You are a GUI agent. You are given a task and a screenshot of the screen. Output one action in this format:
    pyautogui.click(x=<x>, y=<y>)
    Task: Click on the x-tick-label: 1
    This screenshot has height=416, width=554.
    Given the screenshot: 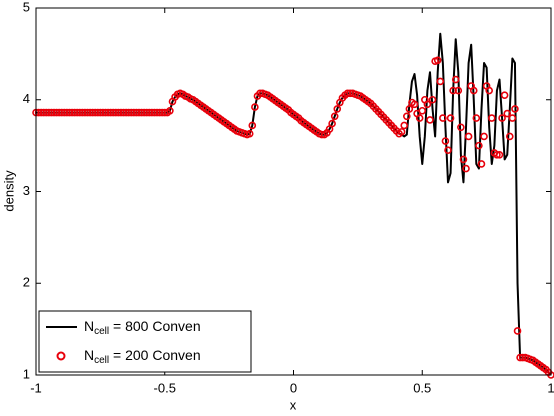 What is the action you would take?
    pyautogui.click(x=550, y=387)
    